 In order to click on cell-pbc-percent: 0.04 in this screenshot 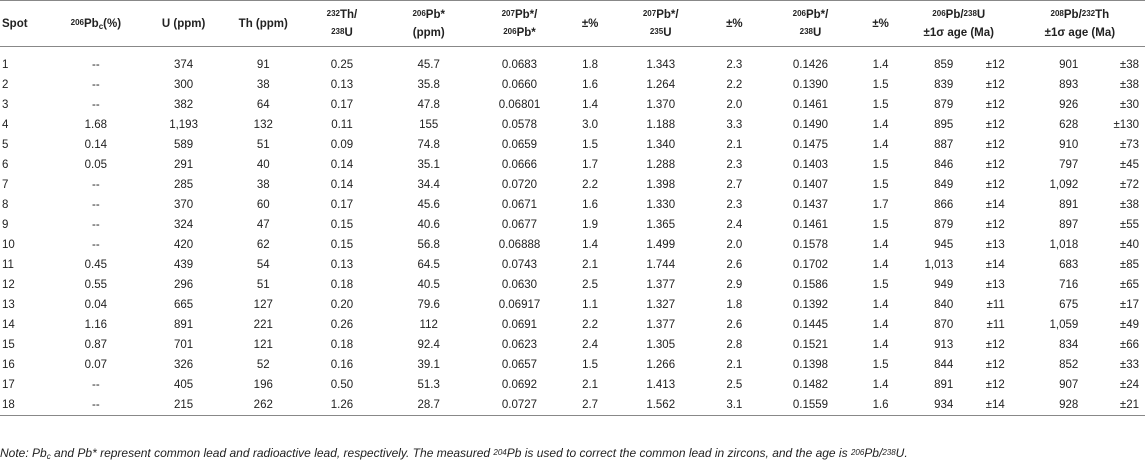, I will do `click(96, 304)`.